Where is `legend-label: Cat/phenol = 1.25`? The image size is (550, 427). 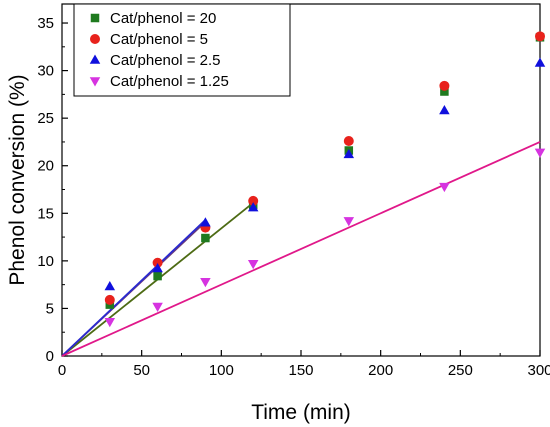
legend-label: Cat/phenol = 1.25 is located at coordinates (169, 81).